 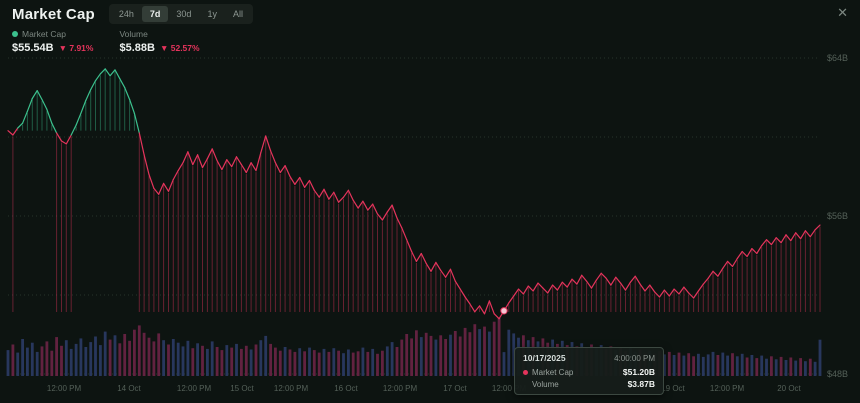 I want to click on tooltip-market-cap-value: $51.20B, so click(x=638, y=372).